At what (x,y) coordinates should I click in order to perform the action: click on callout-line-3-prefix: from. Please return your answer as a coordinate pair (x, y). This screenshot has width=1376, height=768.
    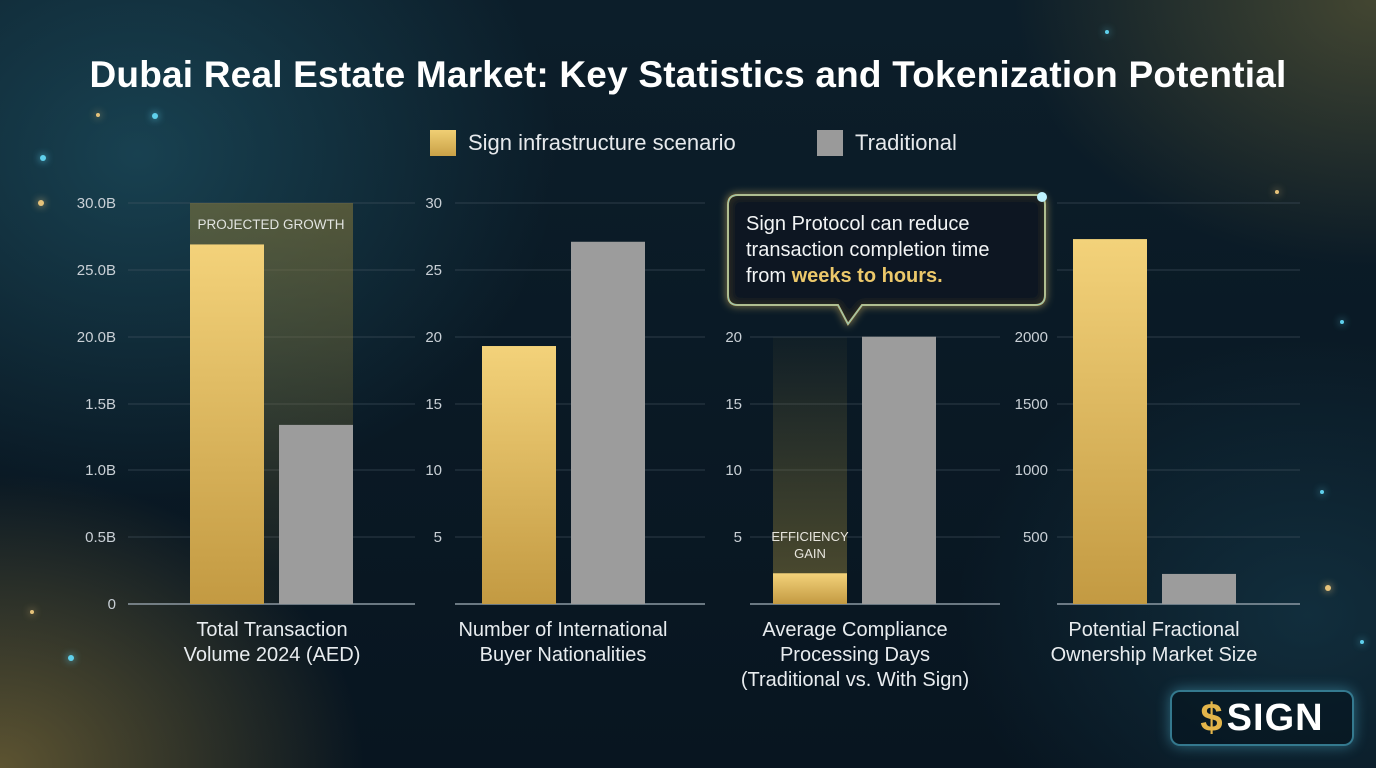
    Looking at the image, I should click on (769, 276).